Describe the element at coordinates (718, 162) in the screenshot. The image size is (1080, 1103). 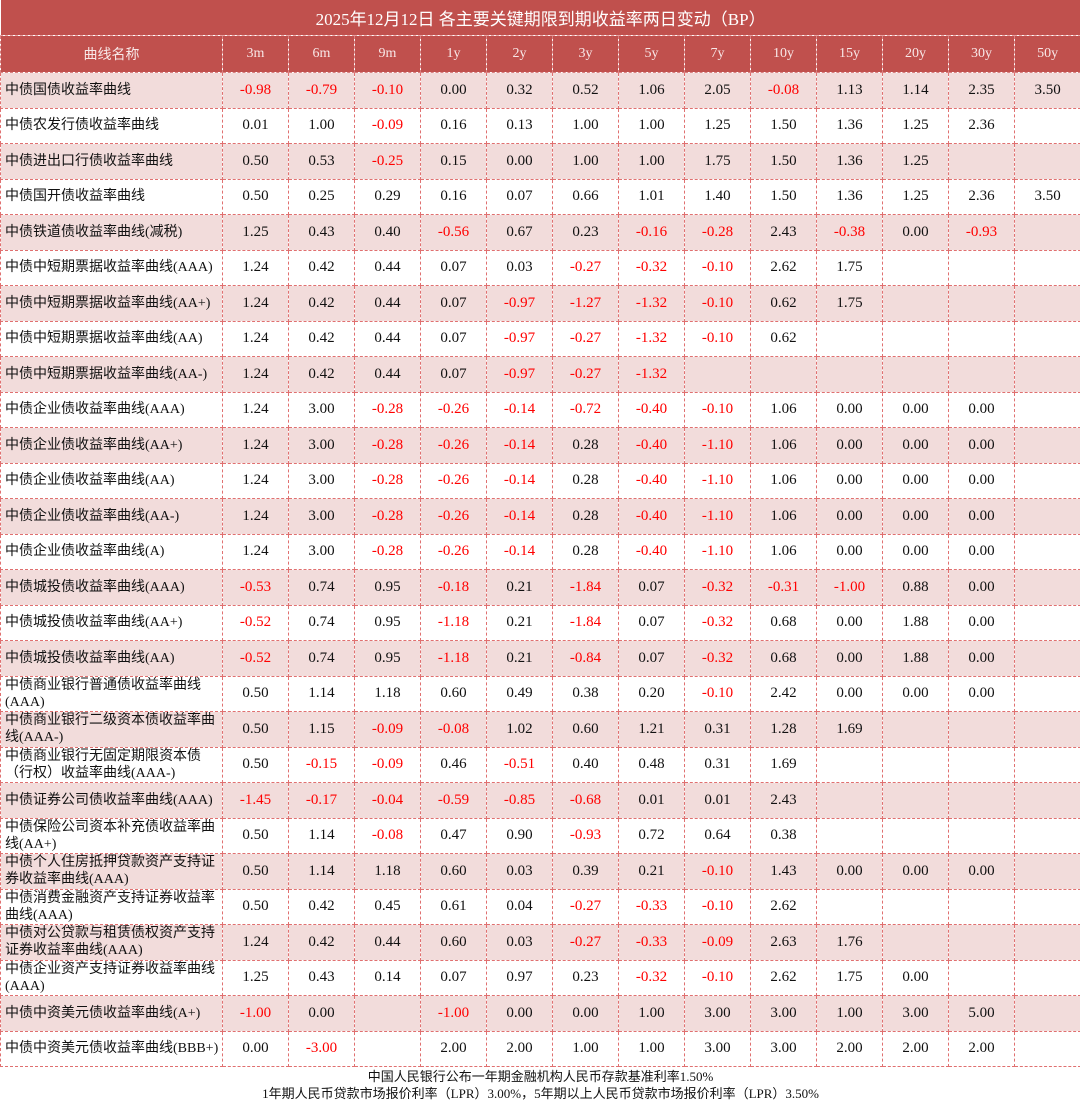
I see `cell-7y: 1.75` at that location.